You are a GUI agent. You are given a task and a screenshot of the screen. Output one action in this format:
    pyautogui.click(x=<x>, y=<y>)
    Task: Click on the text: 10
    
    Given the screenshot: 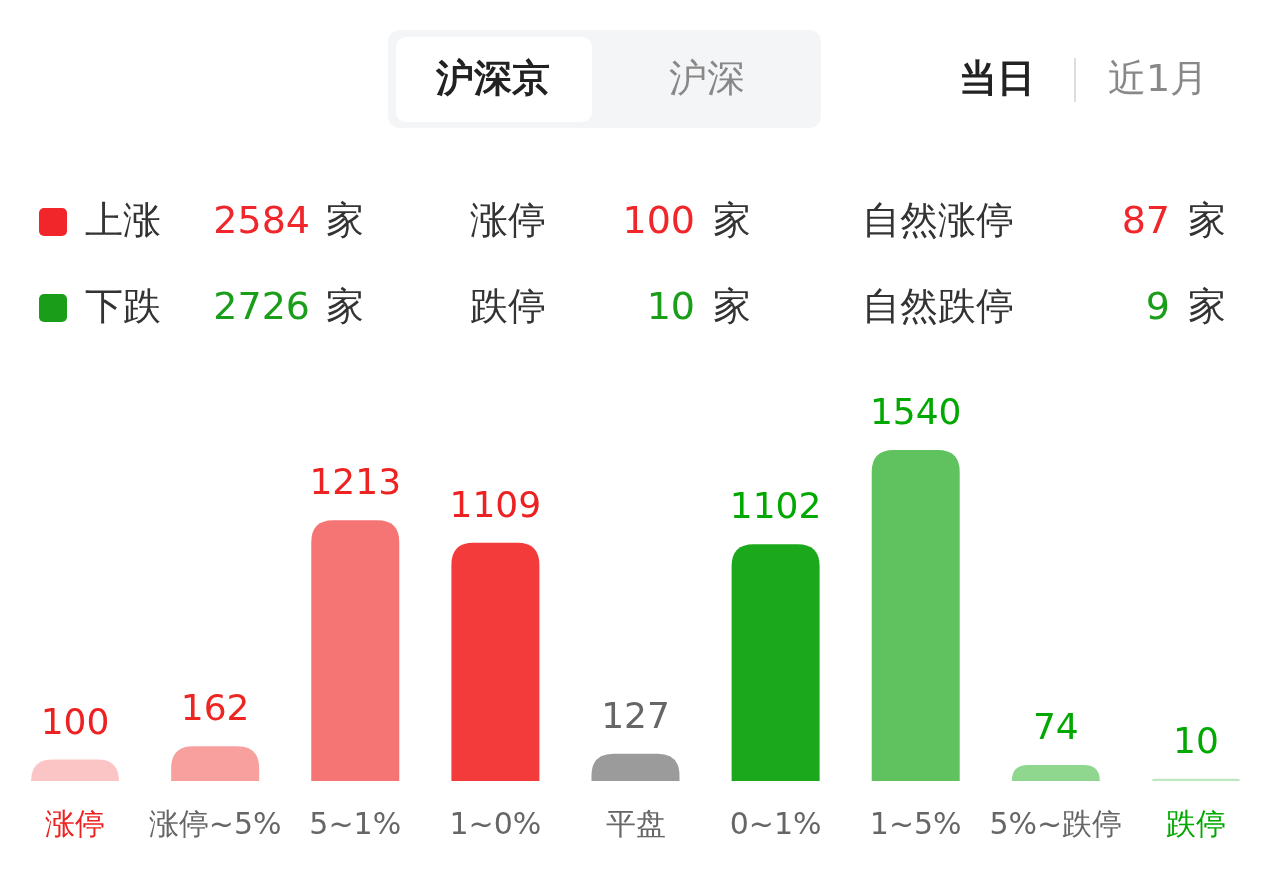 What is the action you would take?
    pyautogui.click(x=670, y=305)
    